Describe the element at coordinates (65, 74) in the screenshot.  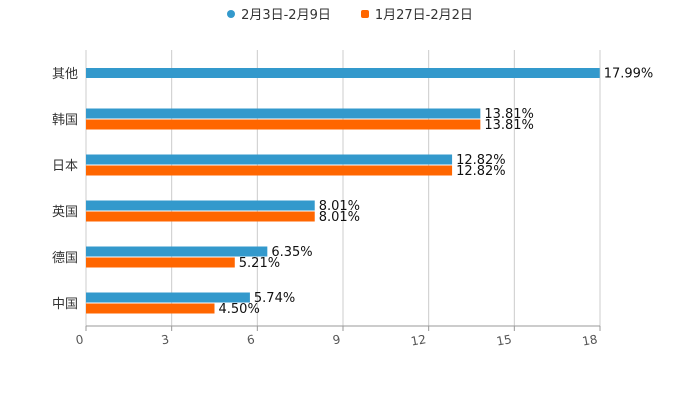
I see `y-category-label: 其他` at that location.